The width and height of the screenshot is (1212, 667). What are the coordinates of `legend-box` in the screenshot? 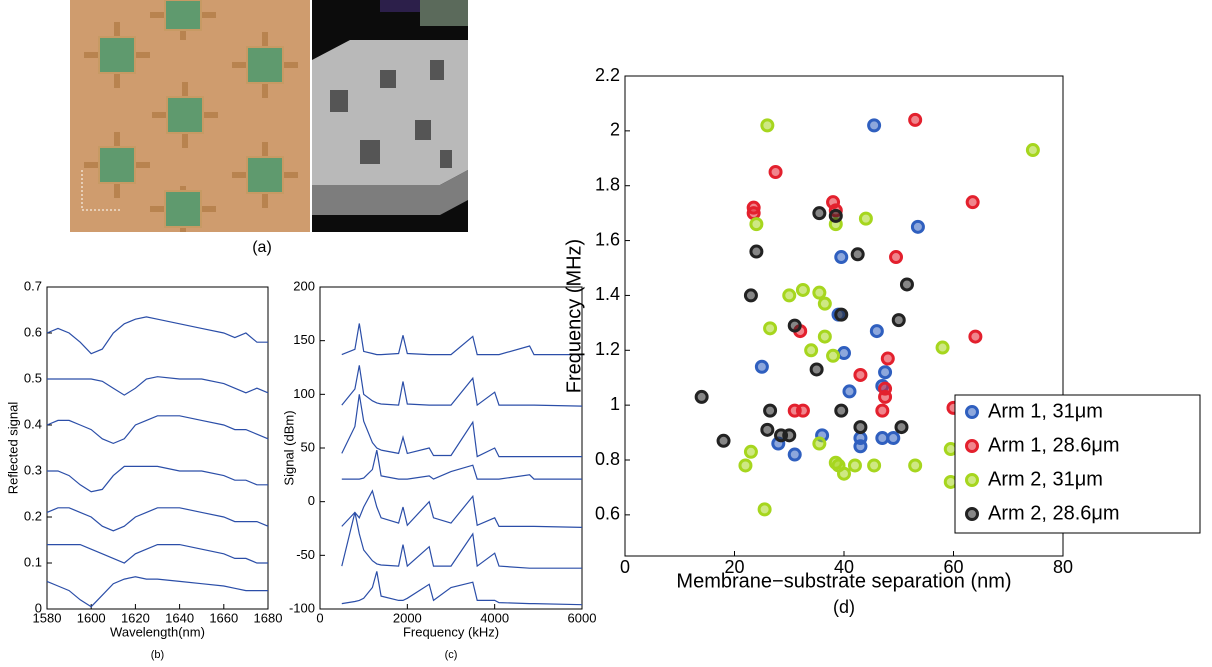 It's located at (1077, 464).